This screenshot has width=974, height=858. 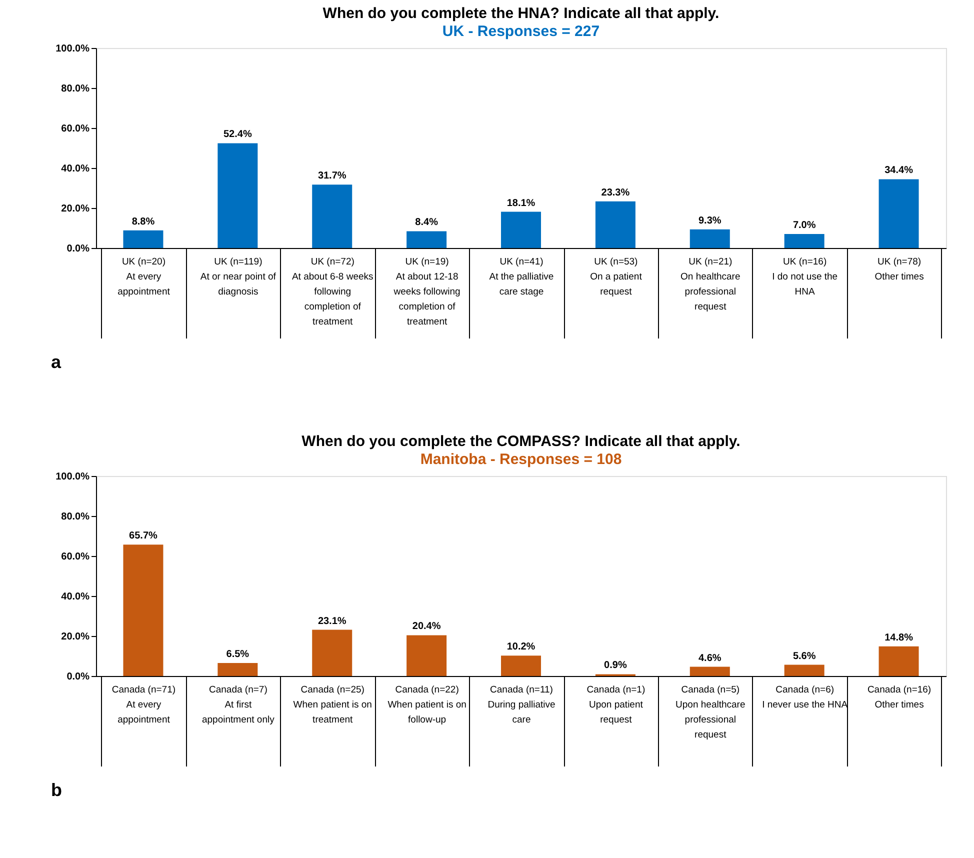 What do you see at coordinates (521, 277) in the screenshot?
I see `x-tick-label: UK (n=41) At the palliative care stage` at bounding box center [521, 277].